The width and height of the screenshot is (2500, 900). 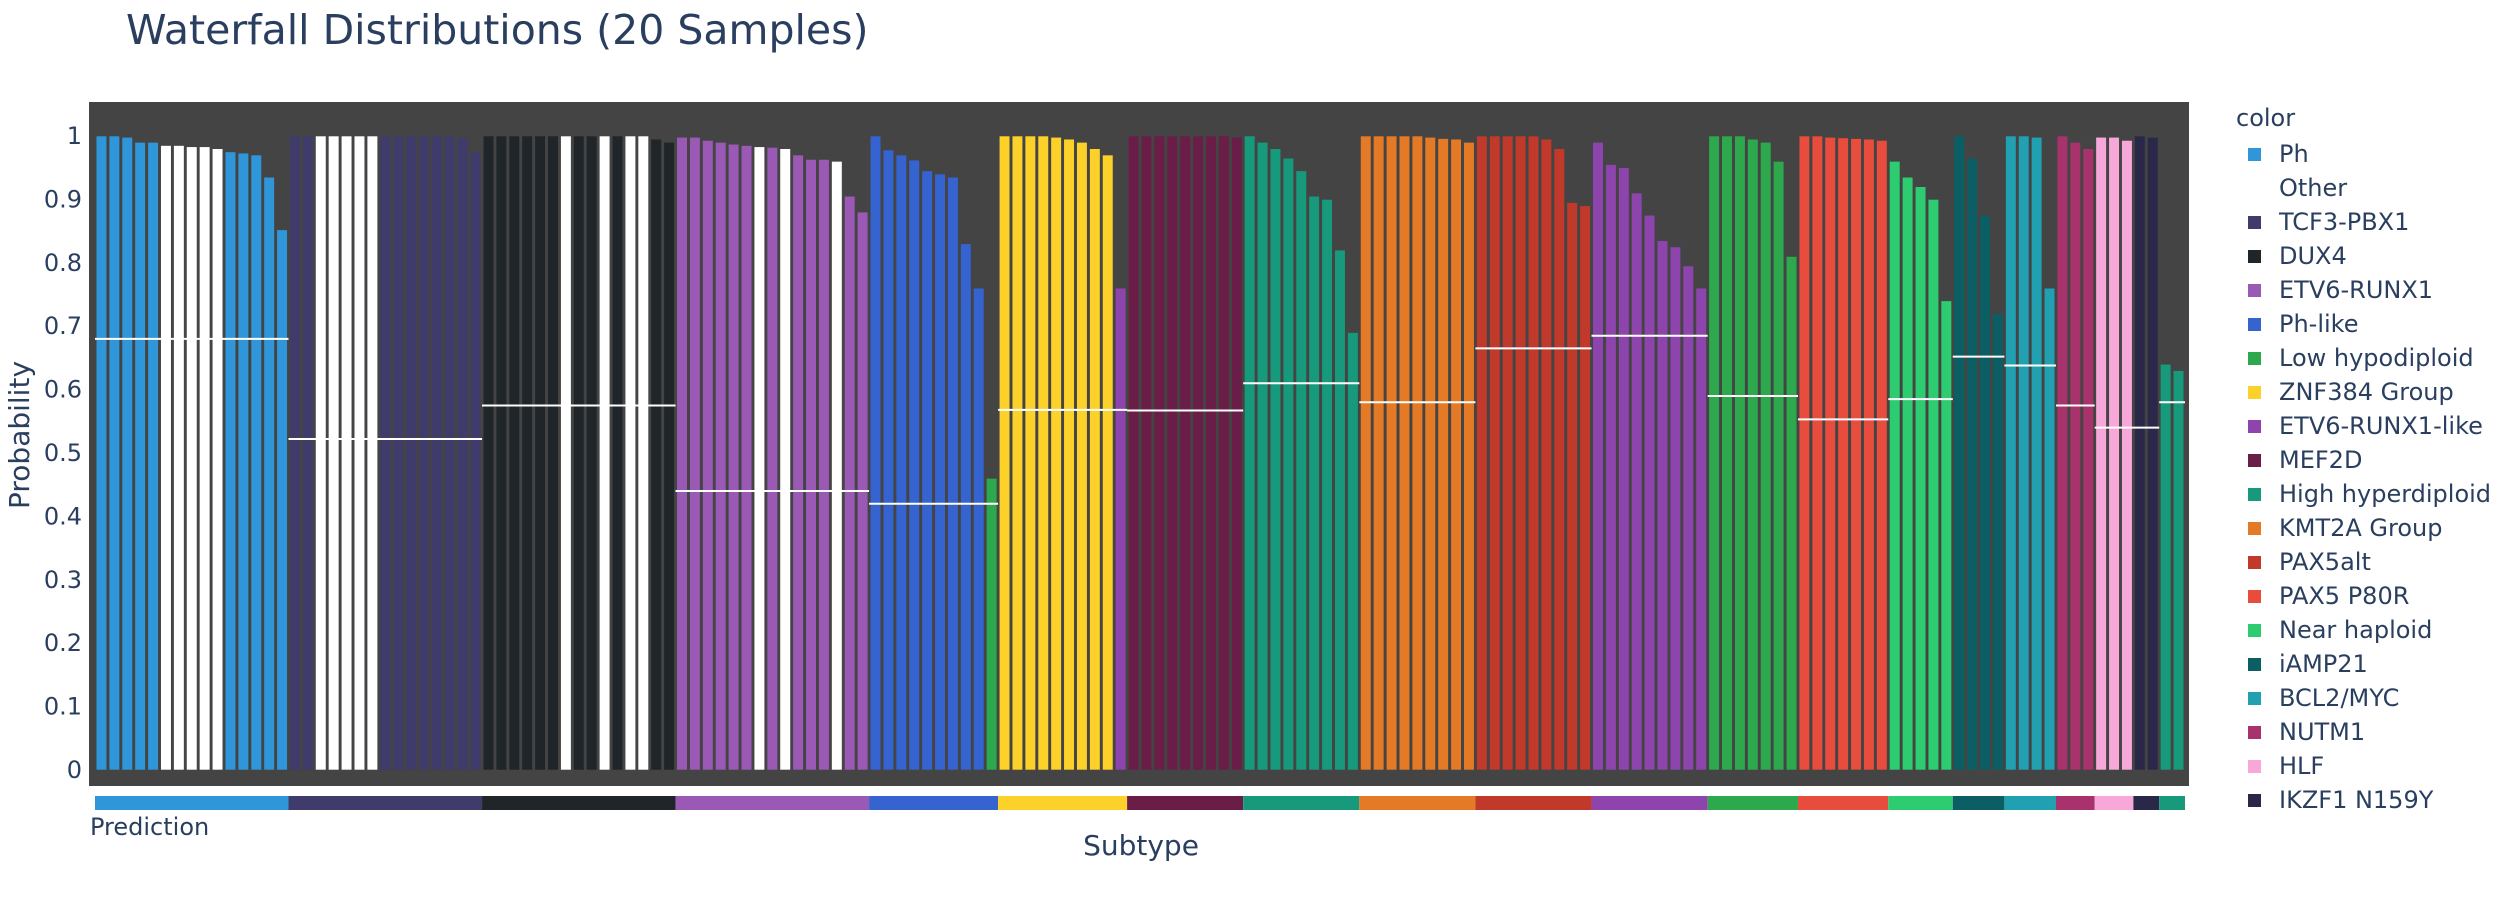 What do you see at coordinates (2344, 596) in the screenshot?
I see `legend-label: PAX5 P80R` at bounding box center [2344, 596].